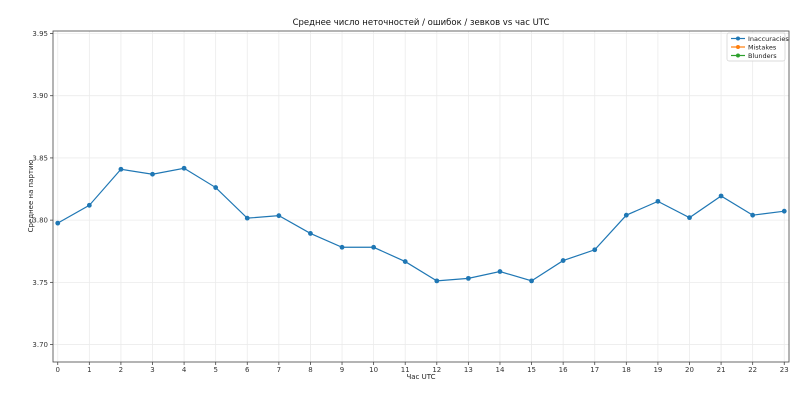 The image size is (800, 410). Describe the element at coordinates (468, 370) in the screenshot. I see `x-tick-label: 13` at that location.